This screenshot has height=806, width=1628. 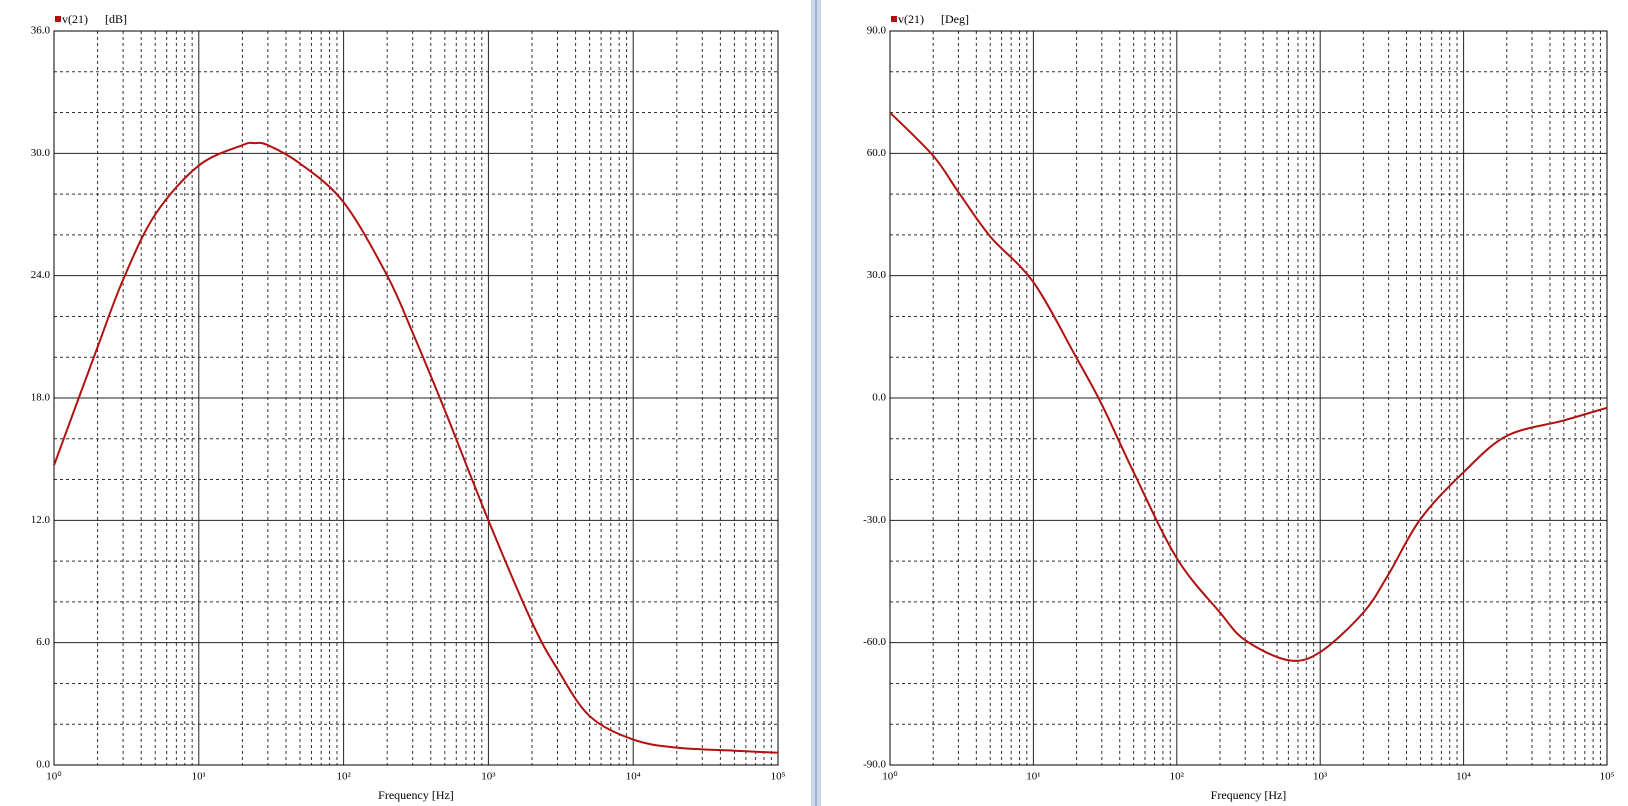 What do you see at coordinates (41, 520) in the screenshot?
I see `y-tick-label: 12.0` at bounding box center [41, 520].